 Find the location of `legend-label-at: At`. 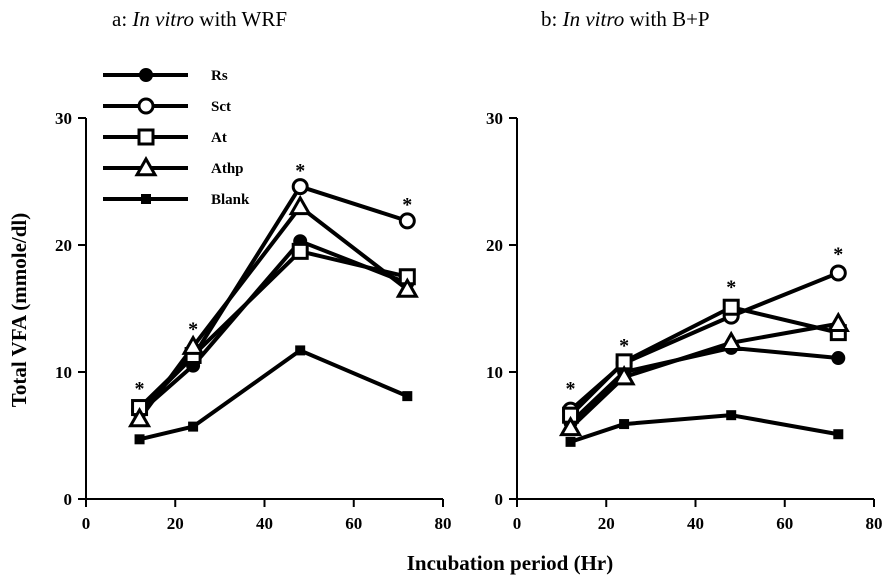

legend-label-at: At is located at coordinates (219, 138).